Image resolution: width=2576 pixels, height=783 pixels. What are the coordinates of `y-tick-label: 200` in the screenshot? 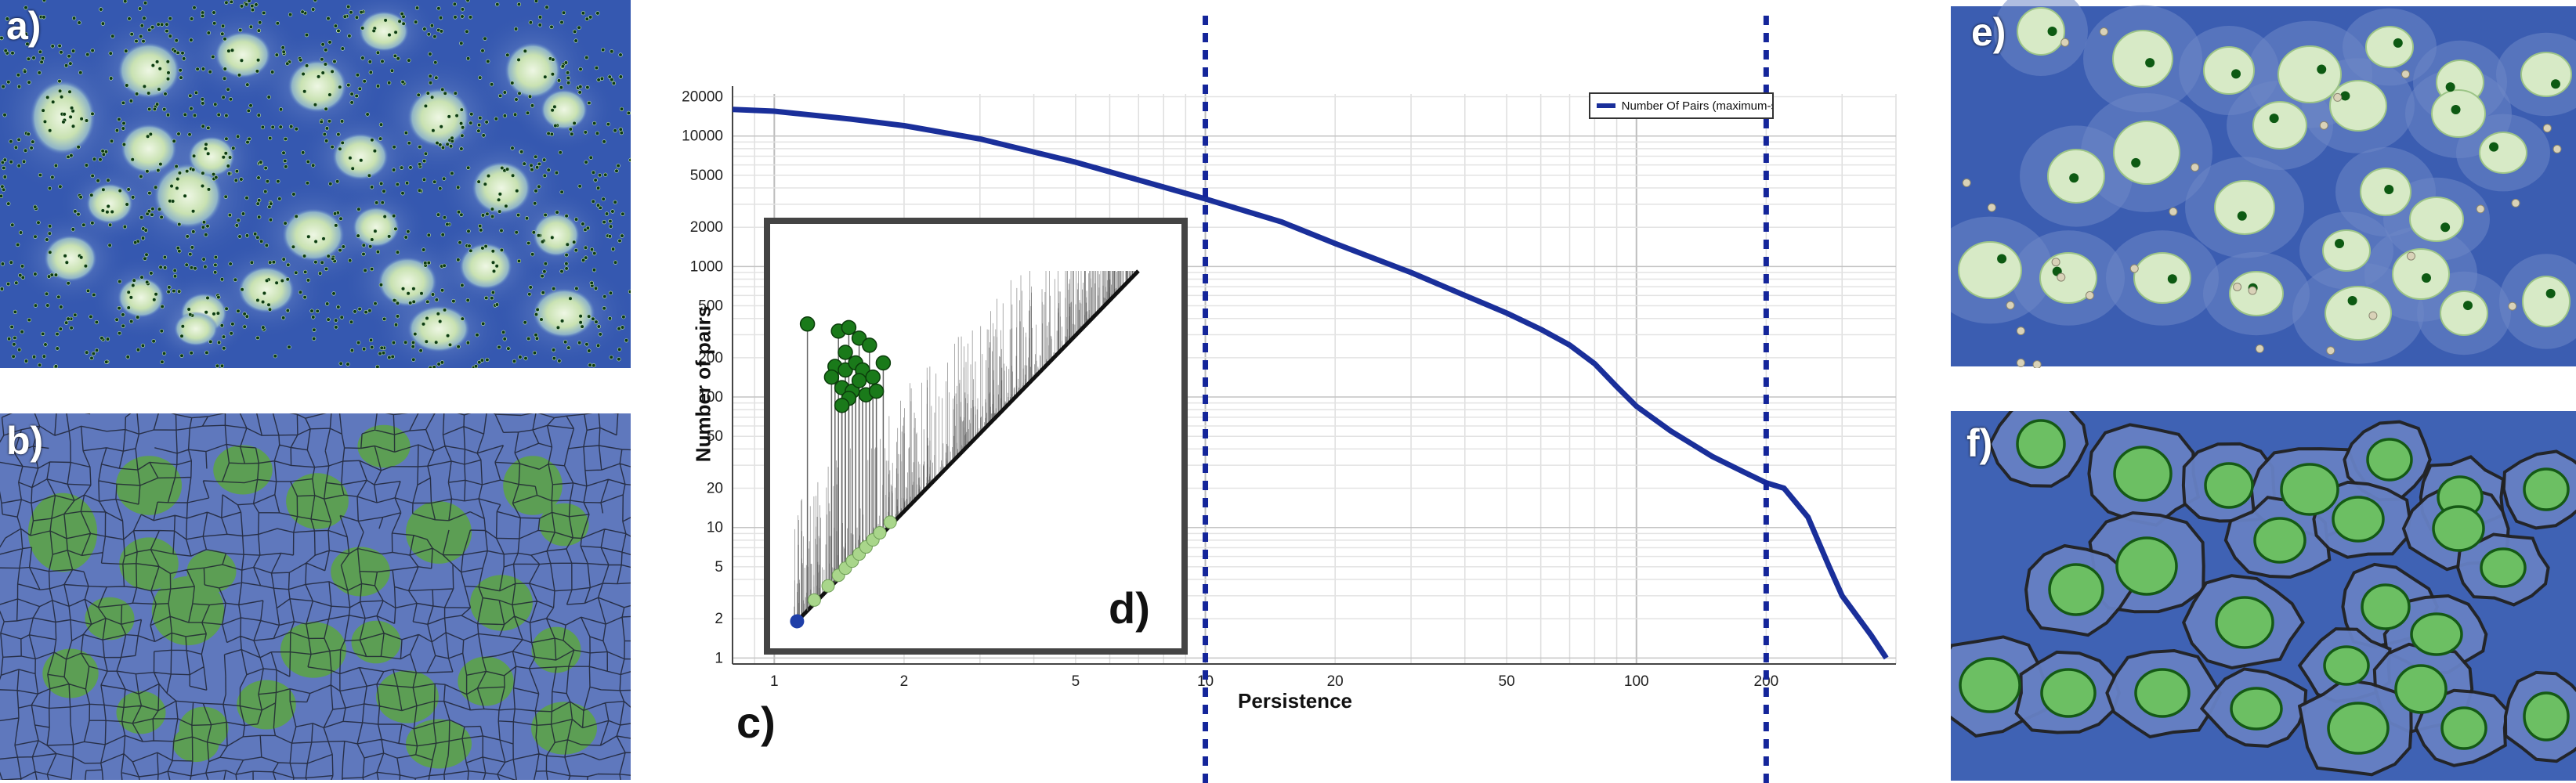 It's located at (711, 358).